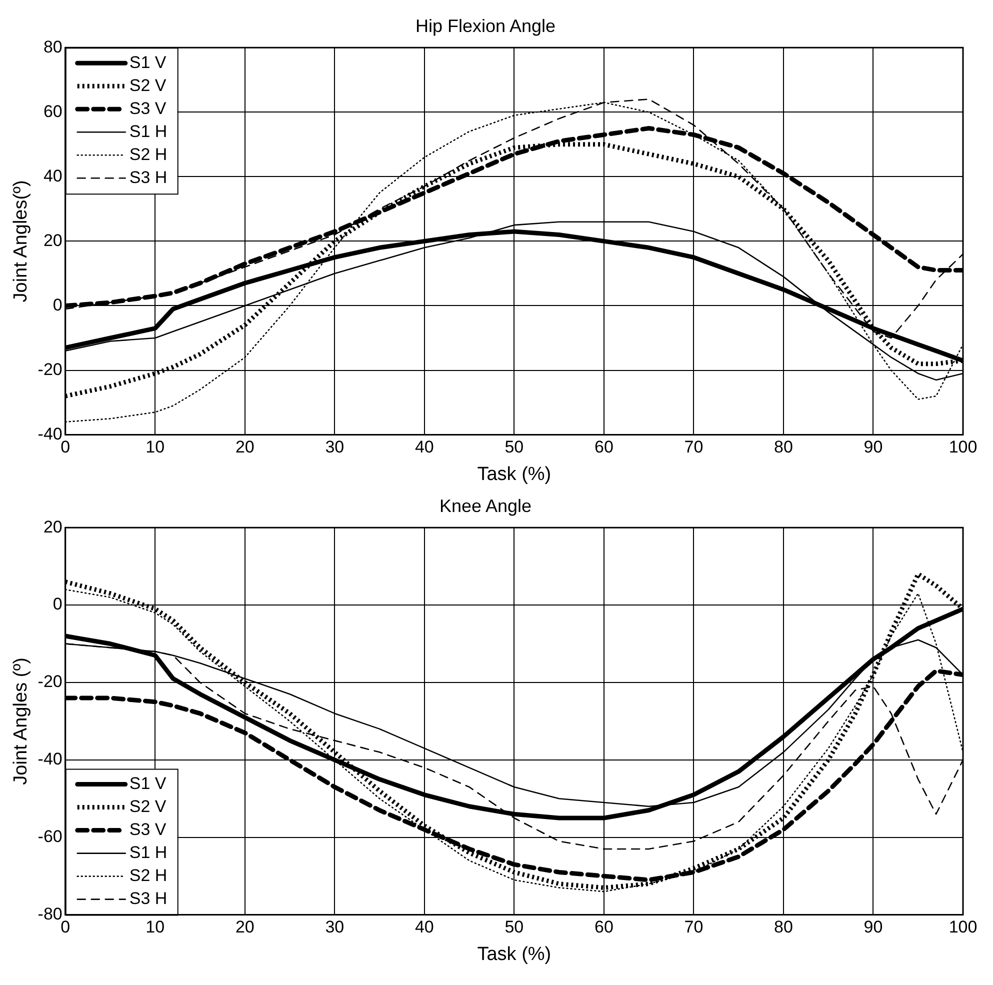 The width and height of the screenshot is (993, 985). I want to click on chart-title: Hip Flexion Angle, so click(485, 26).